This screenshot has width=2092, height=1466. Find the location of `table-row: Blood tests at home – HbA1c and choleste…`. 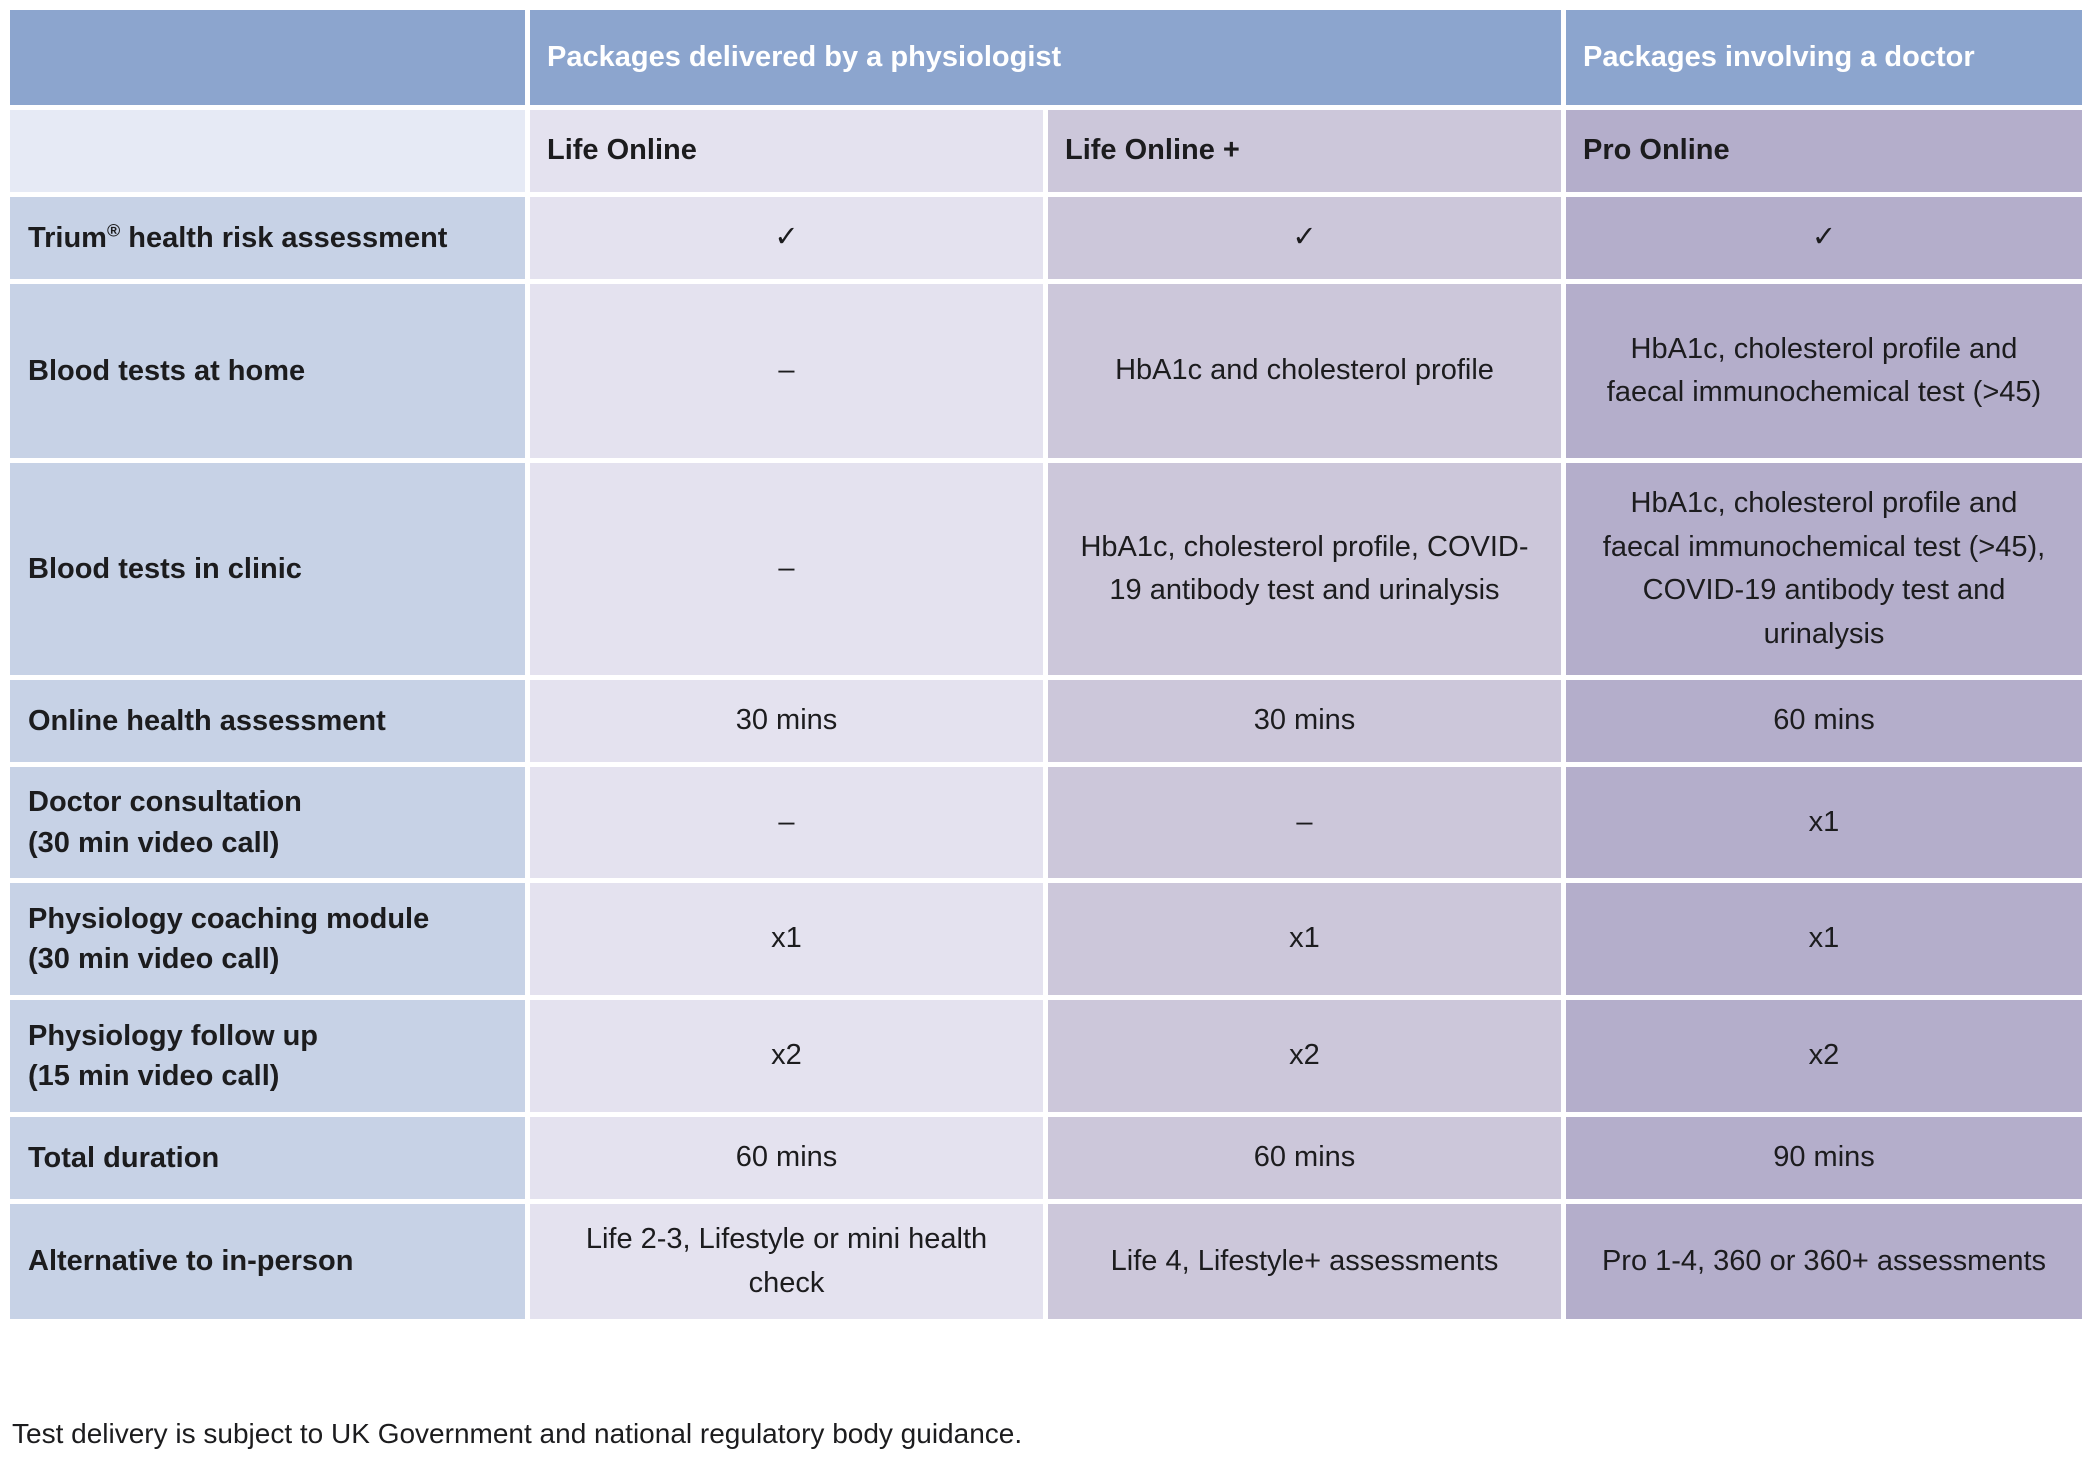

table-row: Blood tests at home – HbA1c and choleste… is located at coordinates (1046, 371).